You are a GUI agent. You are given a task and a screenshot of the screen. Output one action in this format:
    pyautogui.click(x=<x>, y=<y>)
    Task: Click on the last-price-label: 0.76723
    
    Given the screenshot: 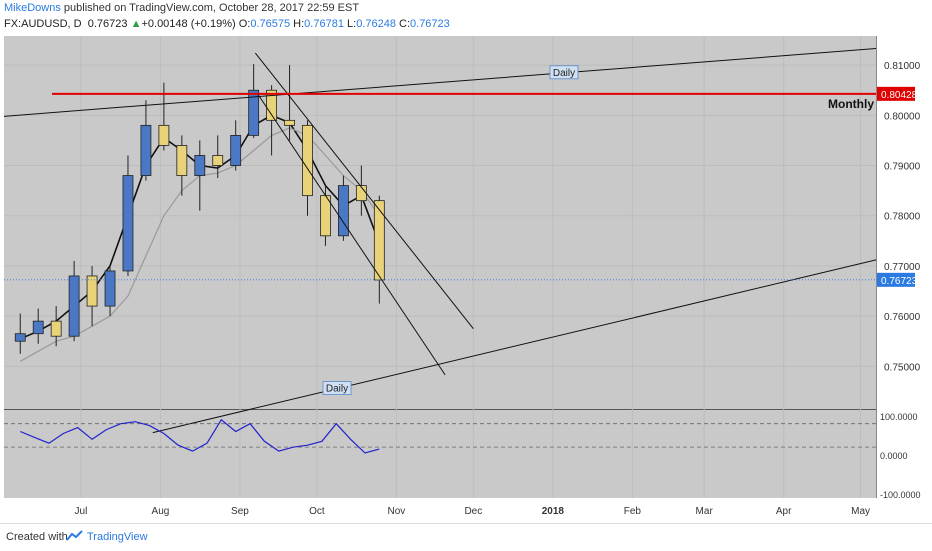 What is the action you would take?
    pyautogui.click(x=899, y=281)
    